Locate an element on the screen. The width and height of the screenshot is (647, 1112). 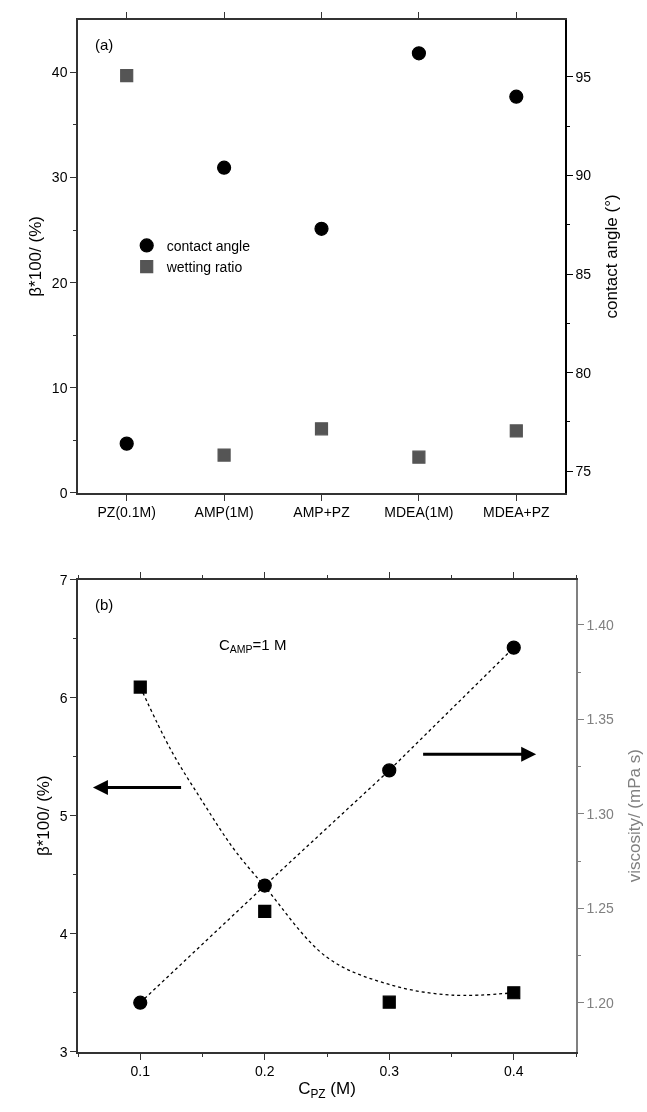
legend-label: contact angle is located at coordinates (208, 245).